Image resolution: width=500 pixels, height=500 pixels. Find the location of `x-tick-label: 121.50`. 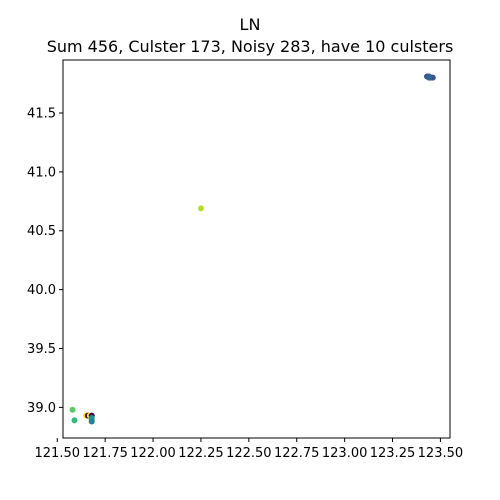

x-tick-label: 121.50 is located at coordinates (58, 453).